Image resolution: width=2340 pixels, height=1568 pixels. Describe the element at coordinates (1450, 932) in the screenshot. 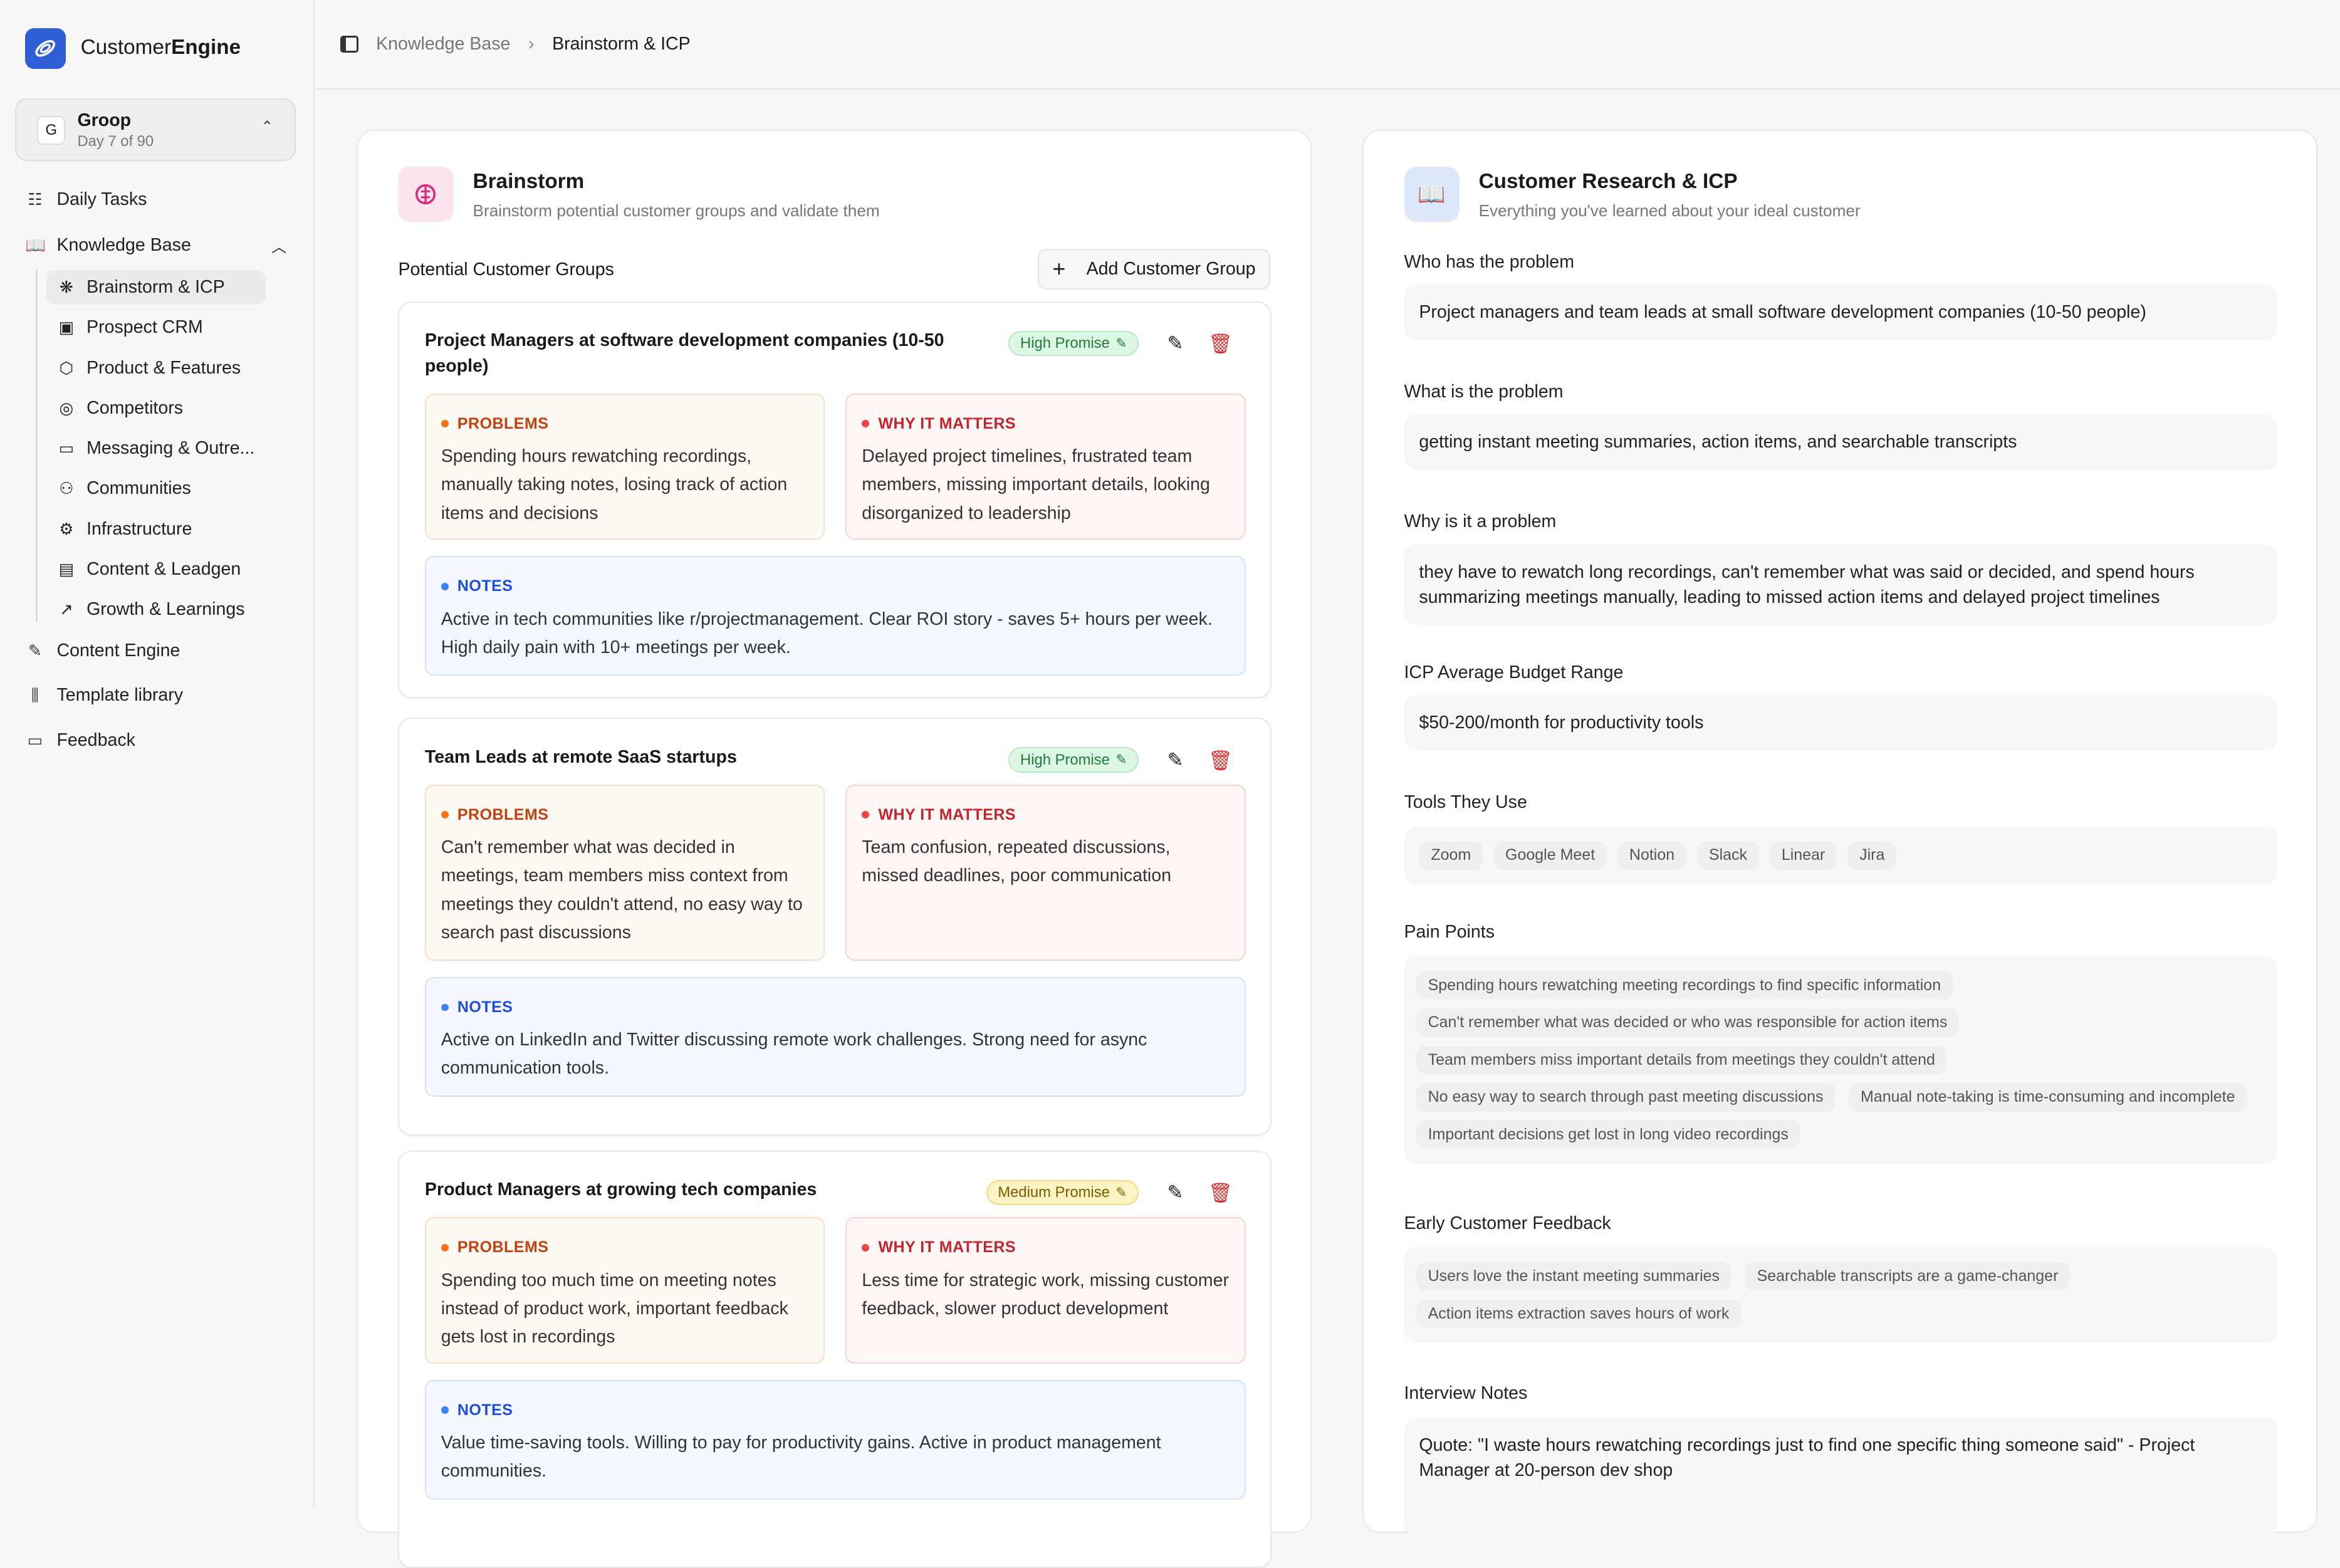

I see `pain-points-label: Pain Points` at that location.